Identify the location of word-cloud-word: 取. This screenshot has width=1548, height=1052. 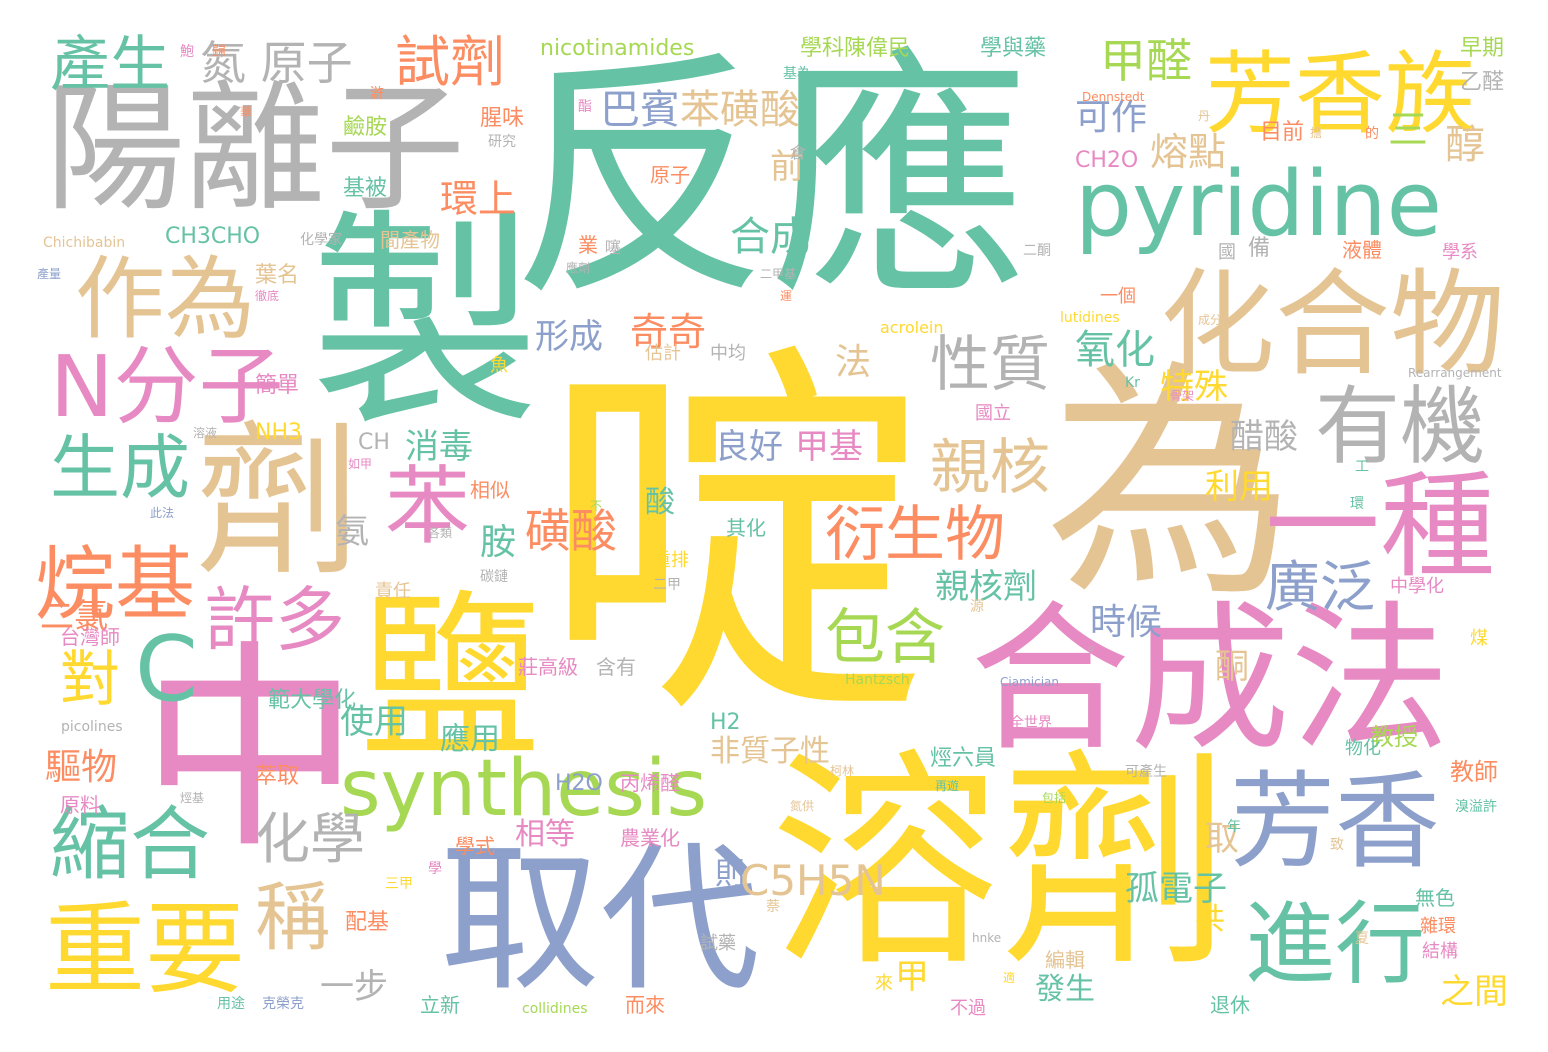
(1222, 839).